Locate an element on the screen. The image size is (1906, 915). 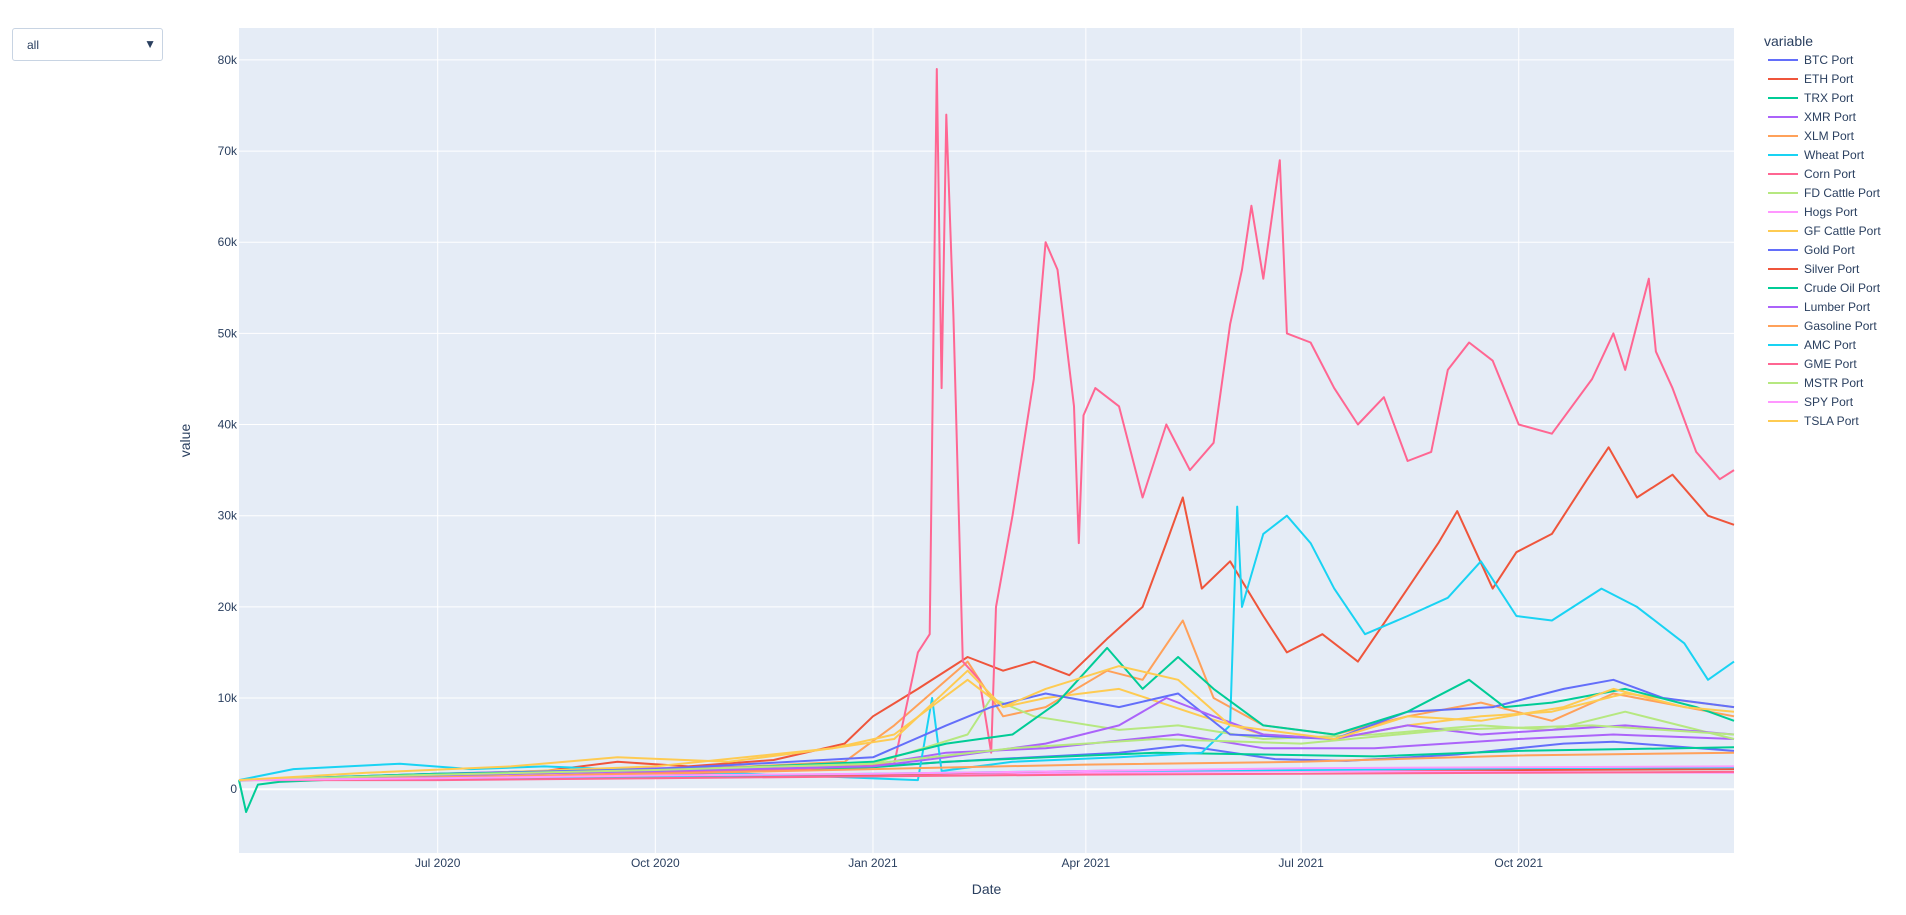
series-line-gasoline-port is located at coordinates (986, 766).